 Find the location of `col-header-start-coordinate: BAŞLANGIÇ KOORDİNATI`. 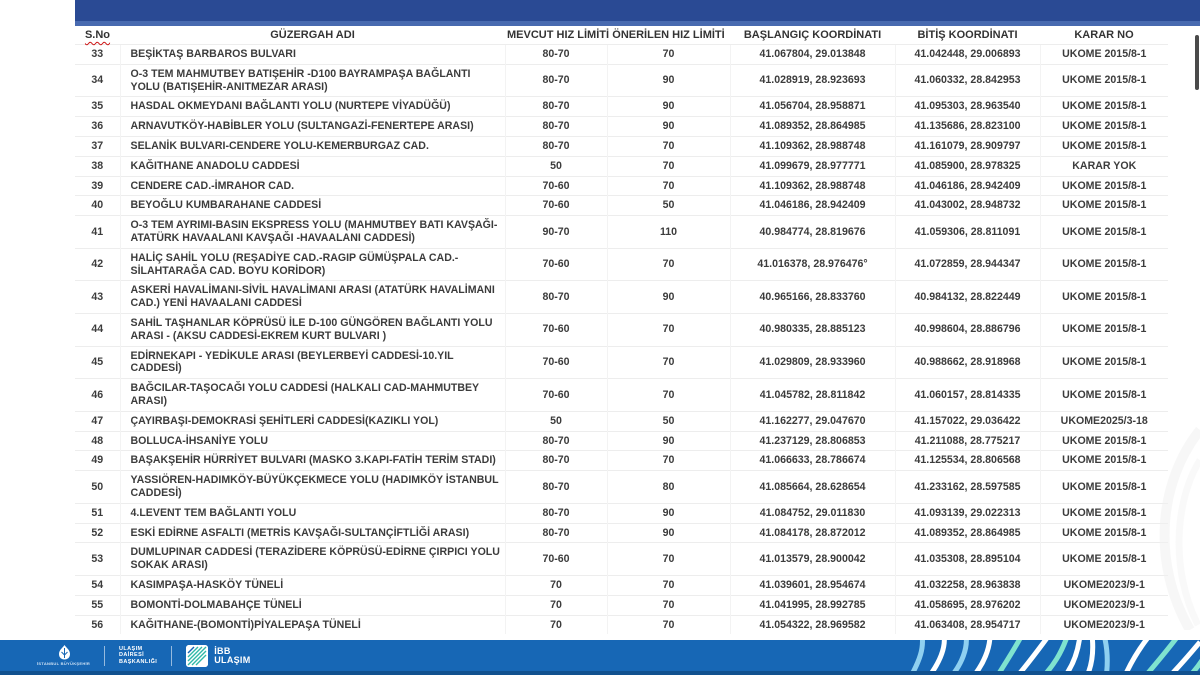

col-header-start-coordinate: BAŞLANGIÇ KOORDİNATI is located at coordinates (812, 35).